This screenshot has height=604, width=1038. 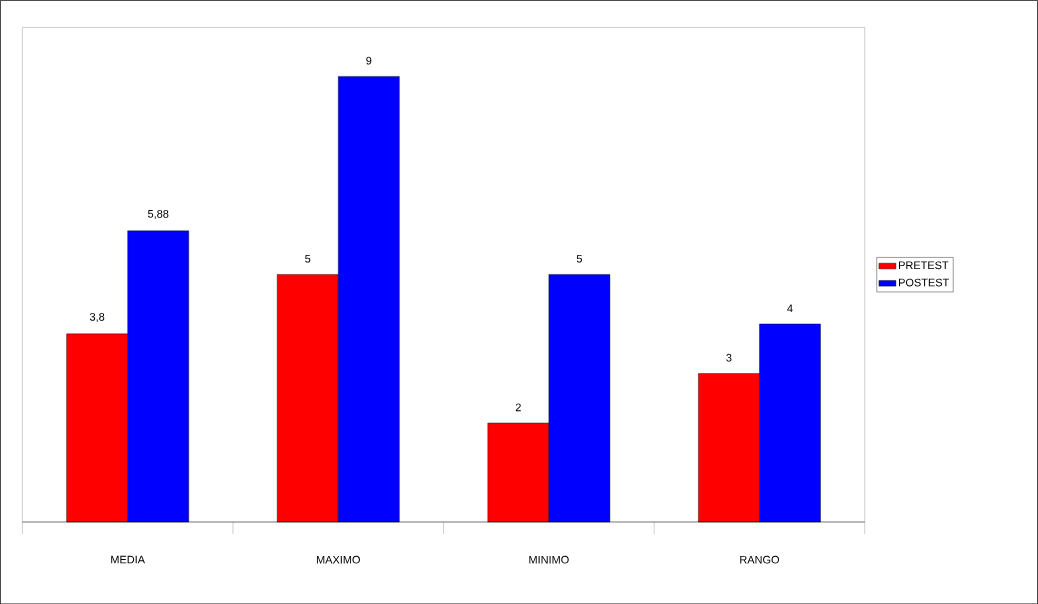 What do you see at coordinates (518, 407) in the screenshot?
I see `data-label: 2` at bounding box center [518, 407].